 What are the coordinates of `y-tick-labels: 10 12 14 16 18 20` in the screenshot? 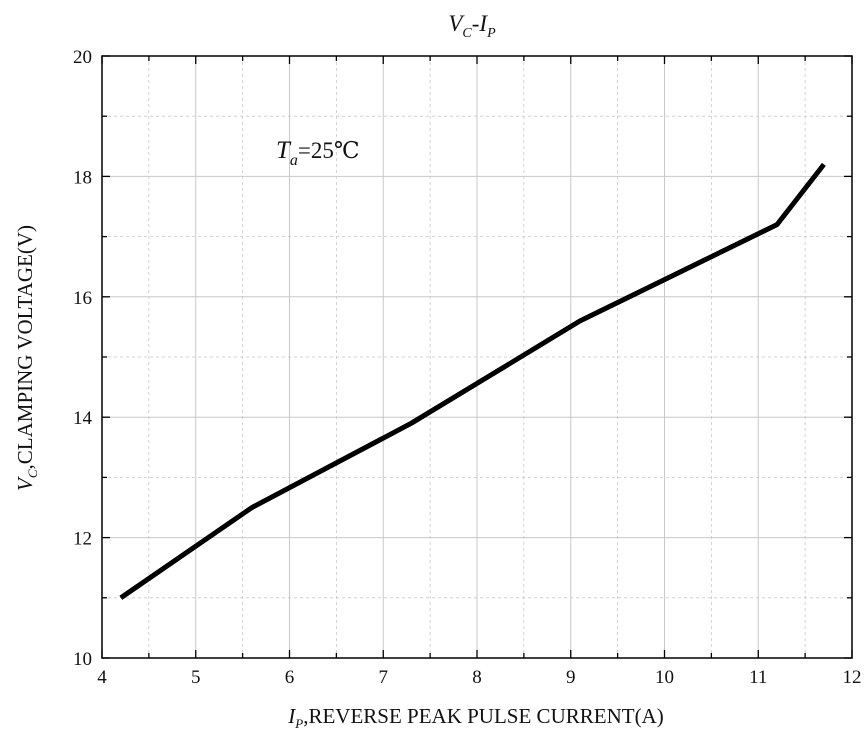 It's located at (83, 358).